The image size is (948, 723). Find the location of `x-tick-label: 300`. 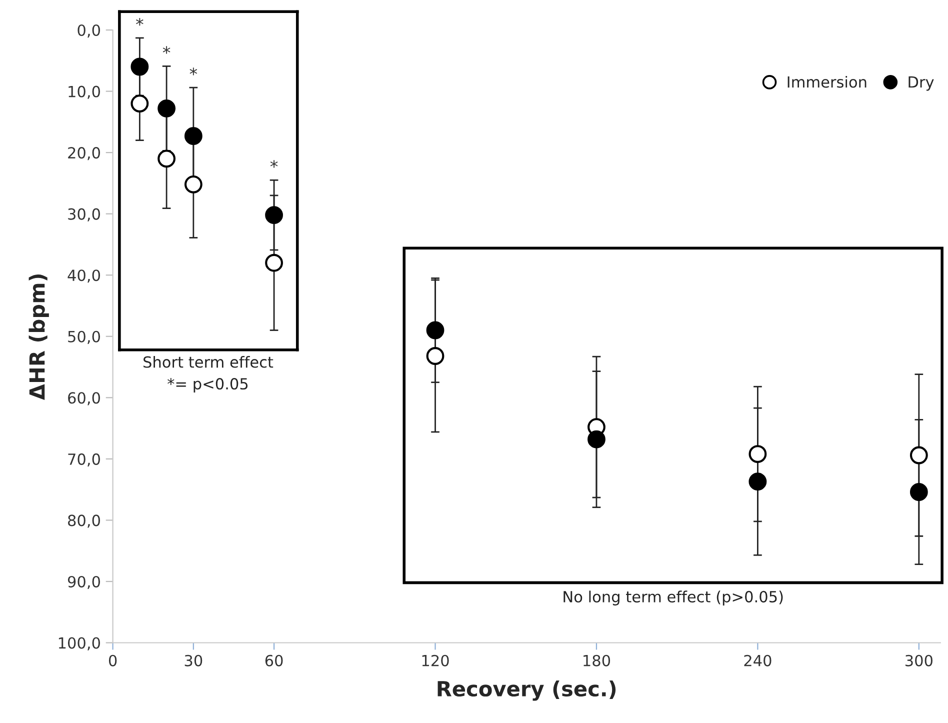

x-tick-label: 300 is located at coordinates (919, 660).